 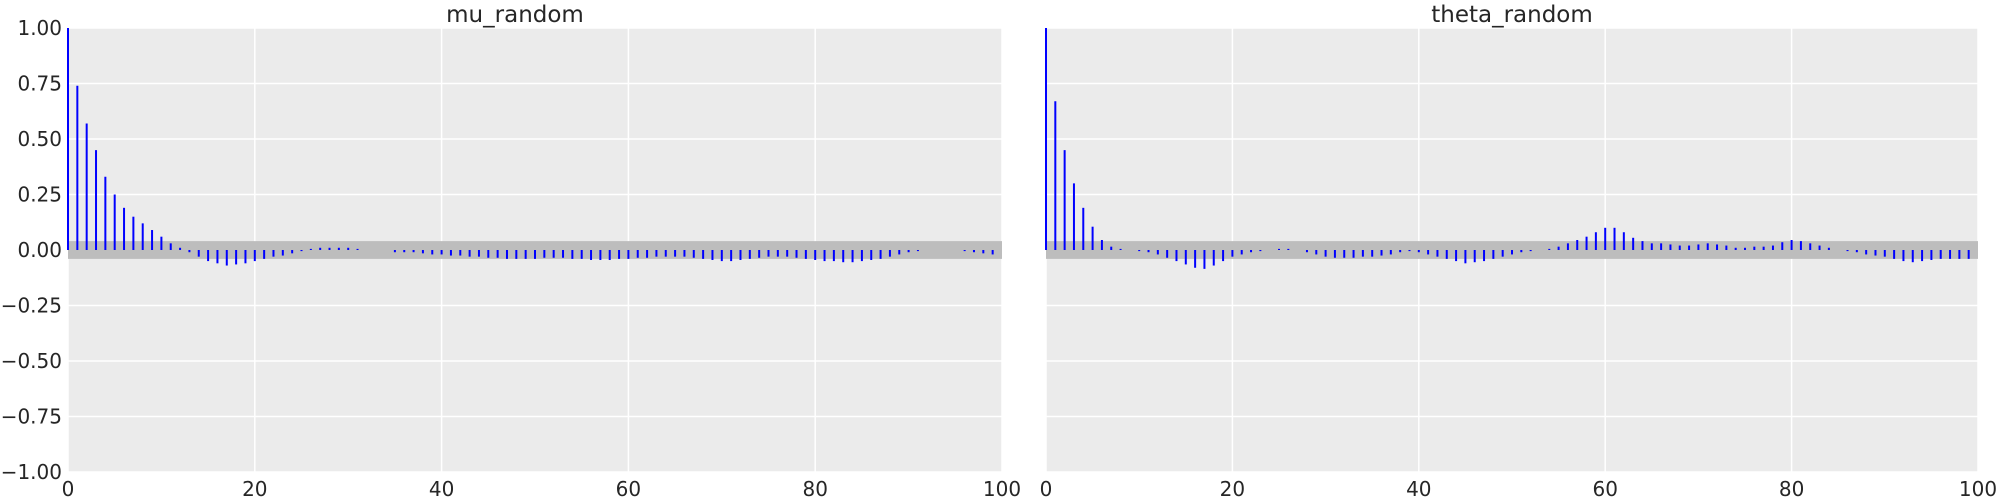 What do you see at coordinates (39, 139) in the screenshot?
I see `y-tick-label: 0.50` at bounding box center [39, 139].